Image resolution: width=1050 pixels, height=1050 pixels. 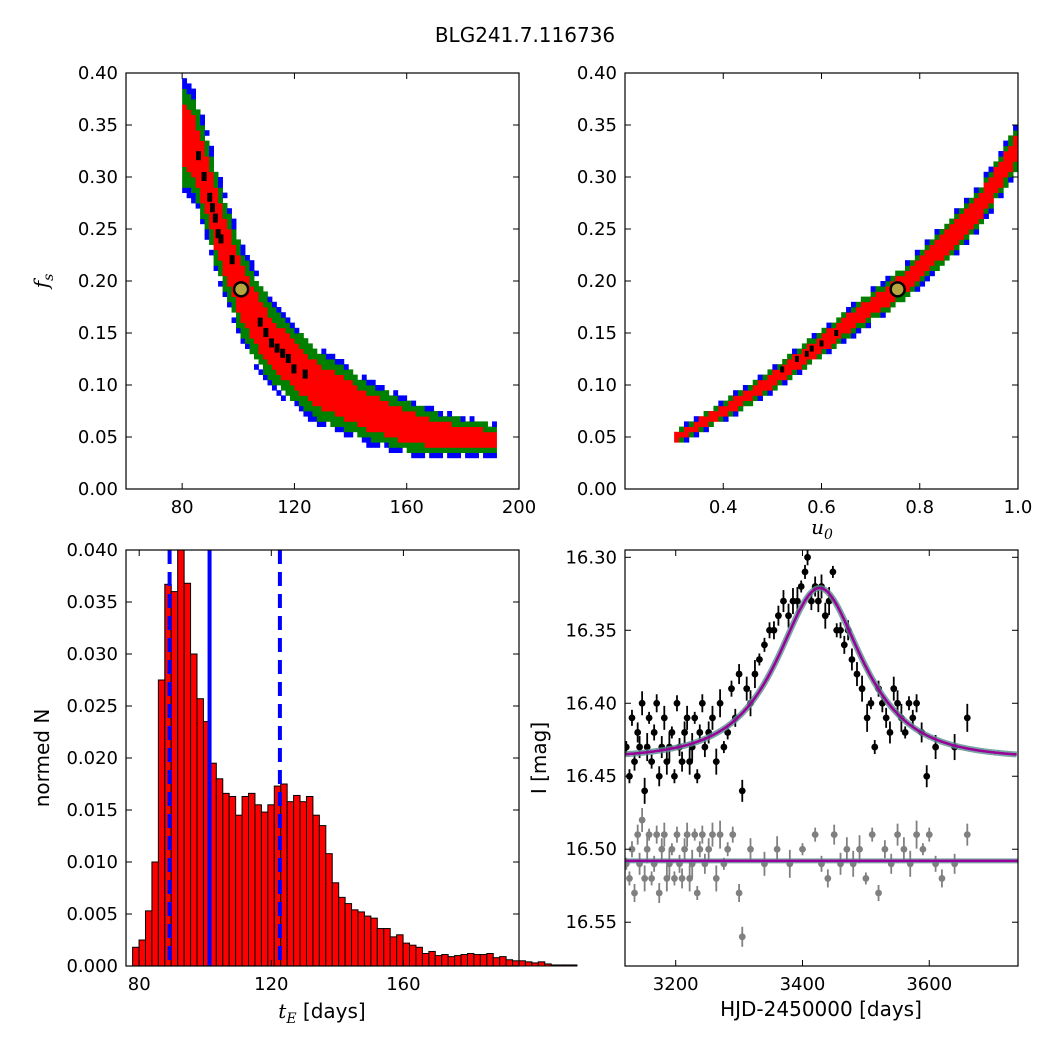 What do you see at coordinates (98, 229) in the screenshot?
I see `y-tick-label: 0.25` at bounding box center [98, 229].